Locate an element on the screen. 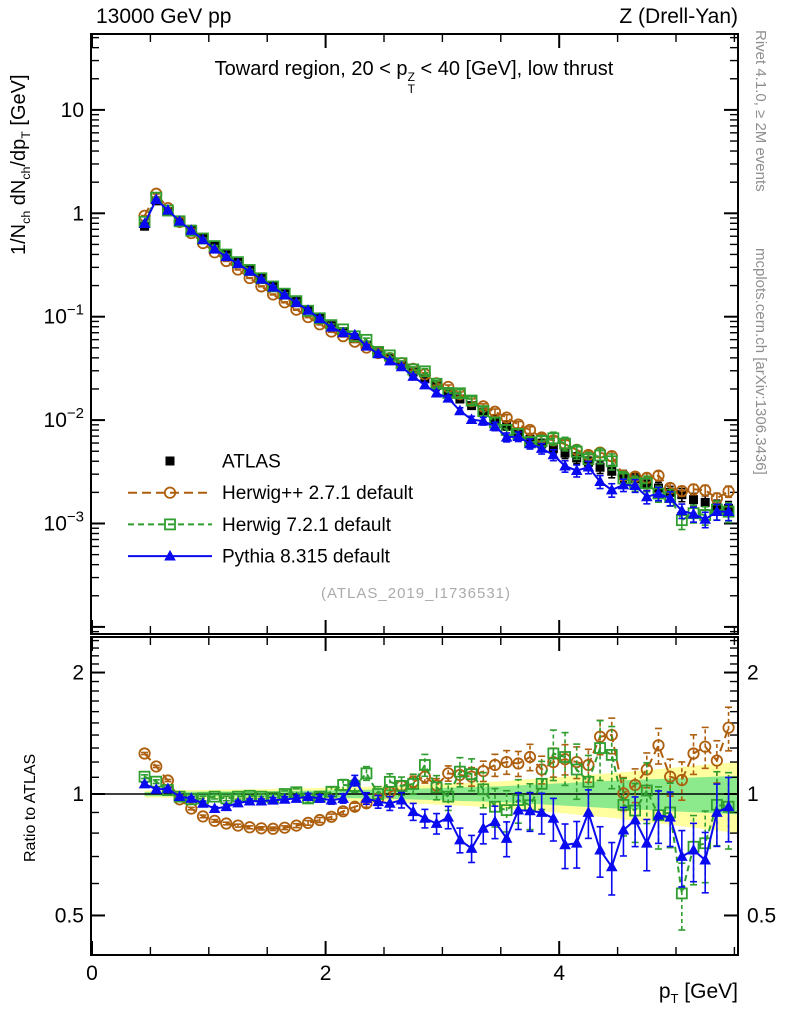 The image size is (786, 1024). legend-label-atlas: ATLAS is located at coordinates (251, 462).